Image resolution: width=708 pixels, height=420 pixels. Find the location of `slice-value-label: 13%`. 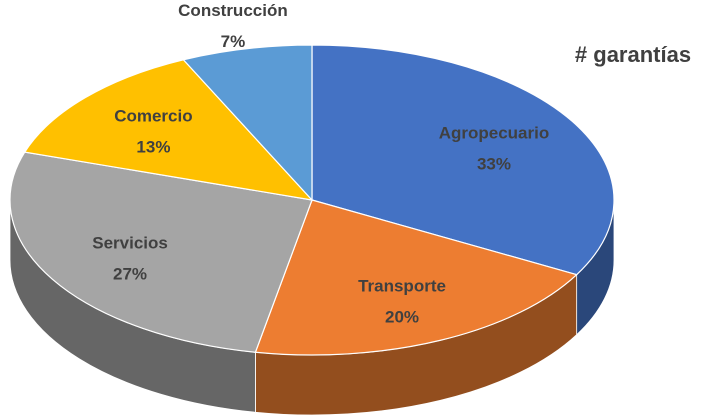

slice-value-label: 13% is located at coordinates (153, 147).